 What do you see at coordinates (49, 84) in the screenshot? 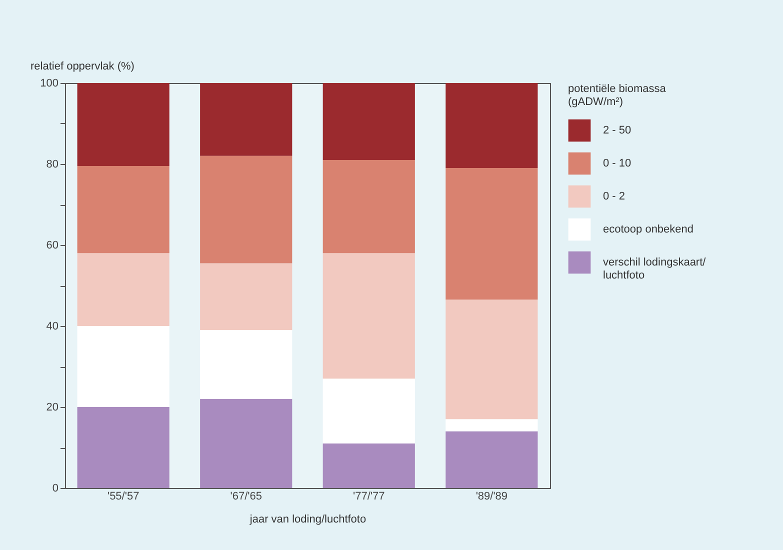
I see `y-tick-label: 100` at bounding box center [49, 84].